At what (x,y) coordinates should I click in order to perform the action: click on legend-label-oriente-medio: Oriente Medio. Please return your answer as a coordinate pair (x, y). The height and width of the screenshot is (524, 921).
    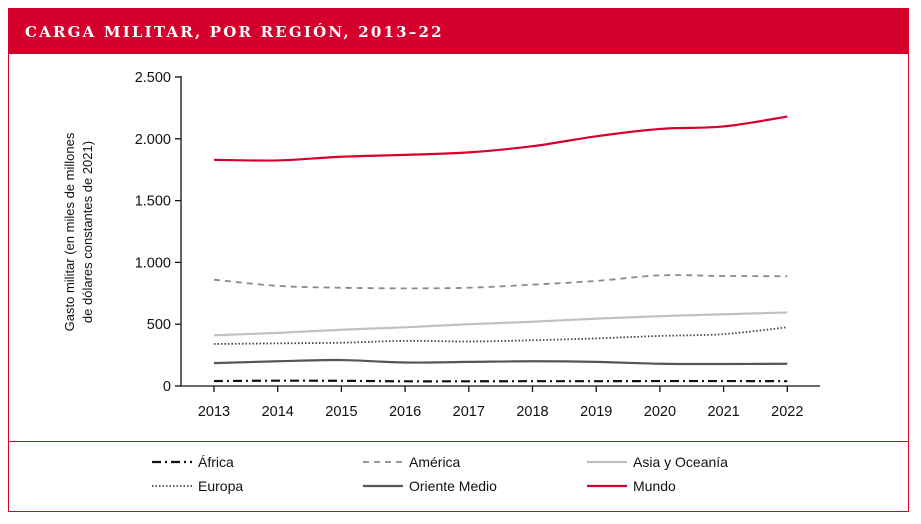
    Looking at the image, I should click on (453, 486).